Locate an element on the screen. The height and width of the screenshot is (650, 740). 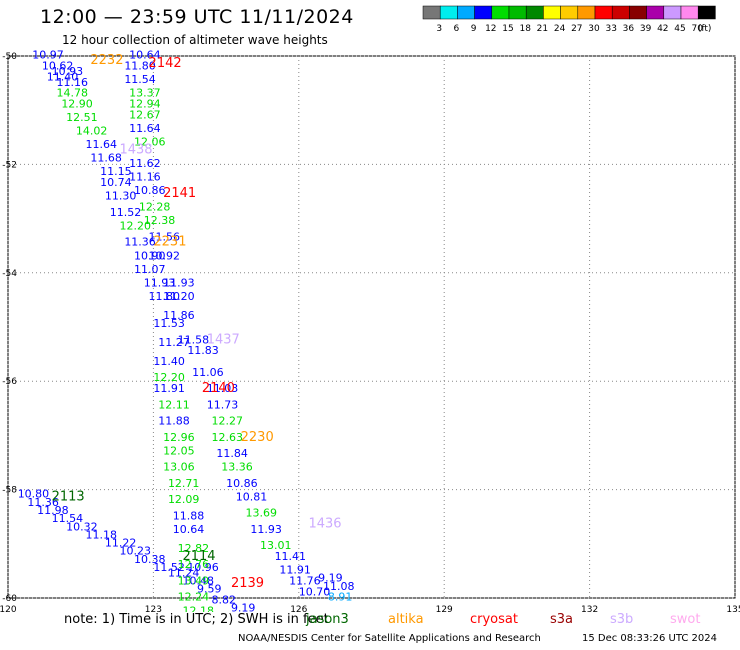
data-point-s3a: 11.36 is located at coordinates (140, 242).